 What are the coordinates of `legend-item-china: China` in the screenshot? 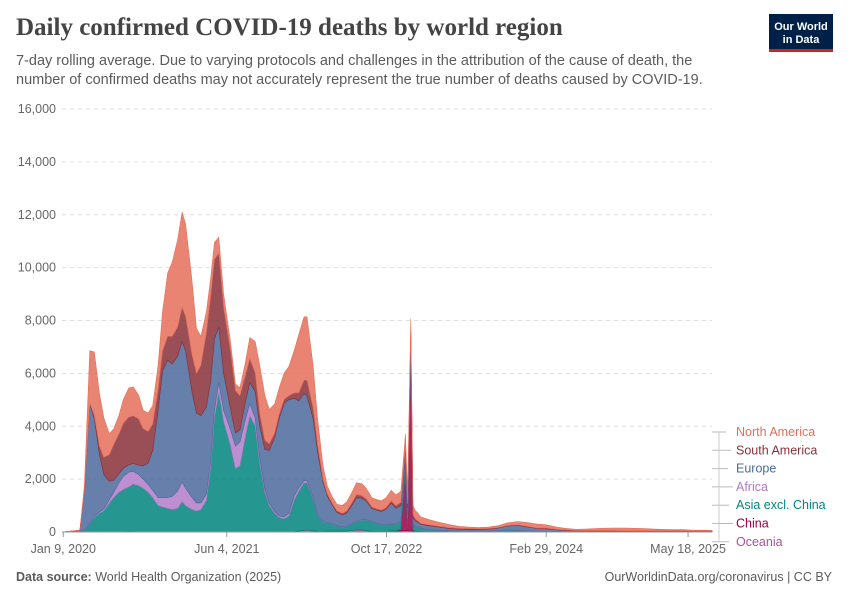 It's located at (752, 524).